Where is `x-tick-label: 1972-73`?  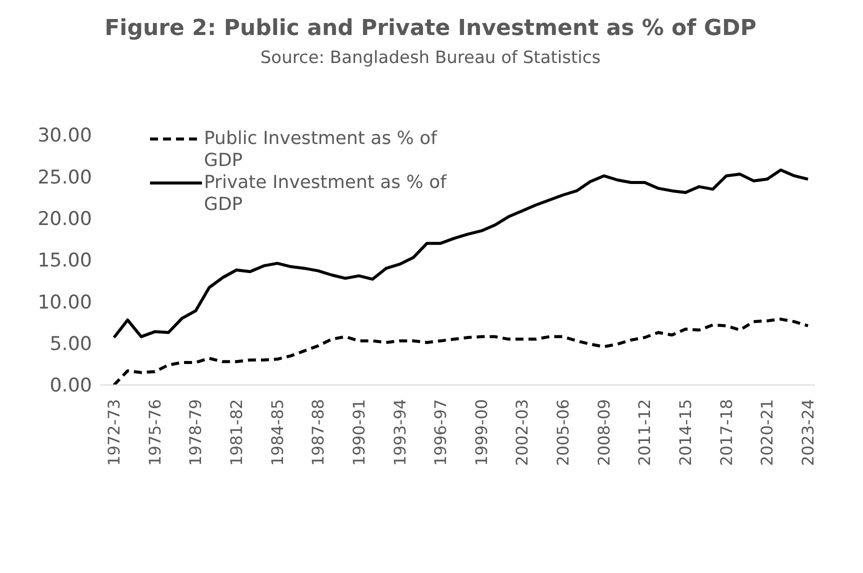 x-tick-label: 1972-73 is located at coordinates (114, 432).